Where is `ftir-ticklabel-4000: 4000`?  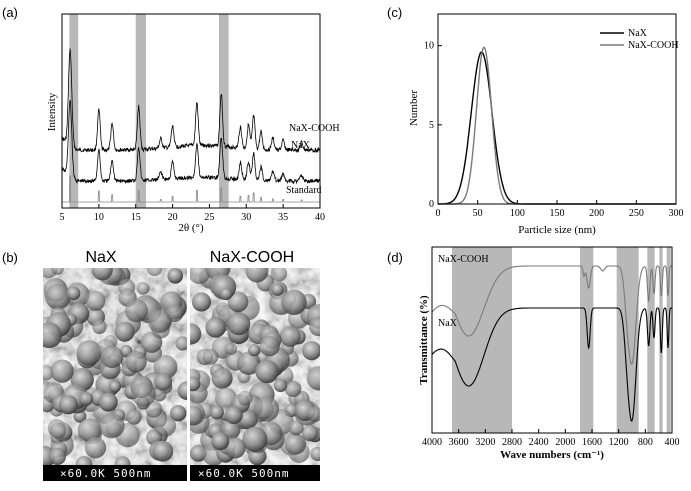
ftir-ticklabel-4000: 4000 is located at coordinates (432, 442).